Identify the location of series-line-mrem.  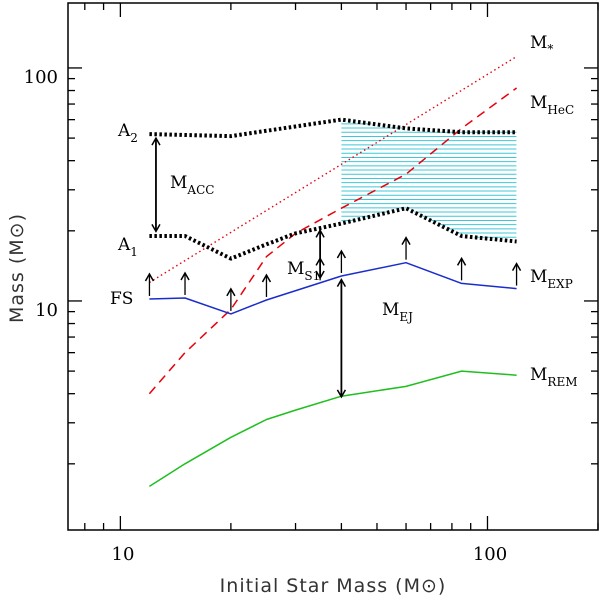
(332, 429).